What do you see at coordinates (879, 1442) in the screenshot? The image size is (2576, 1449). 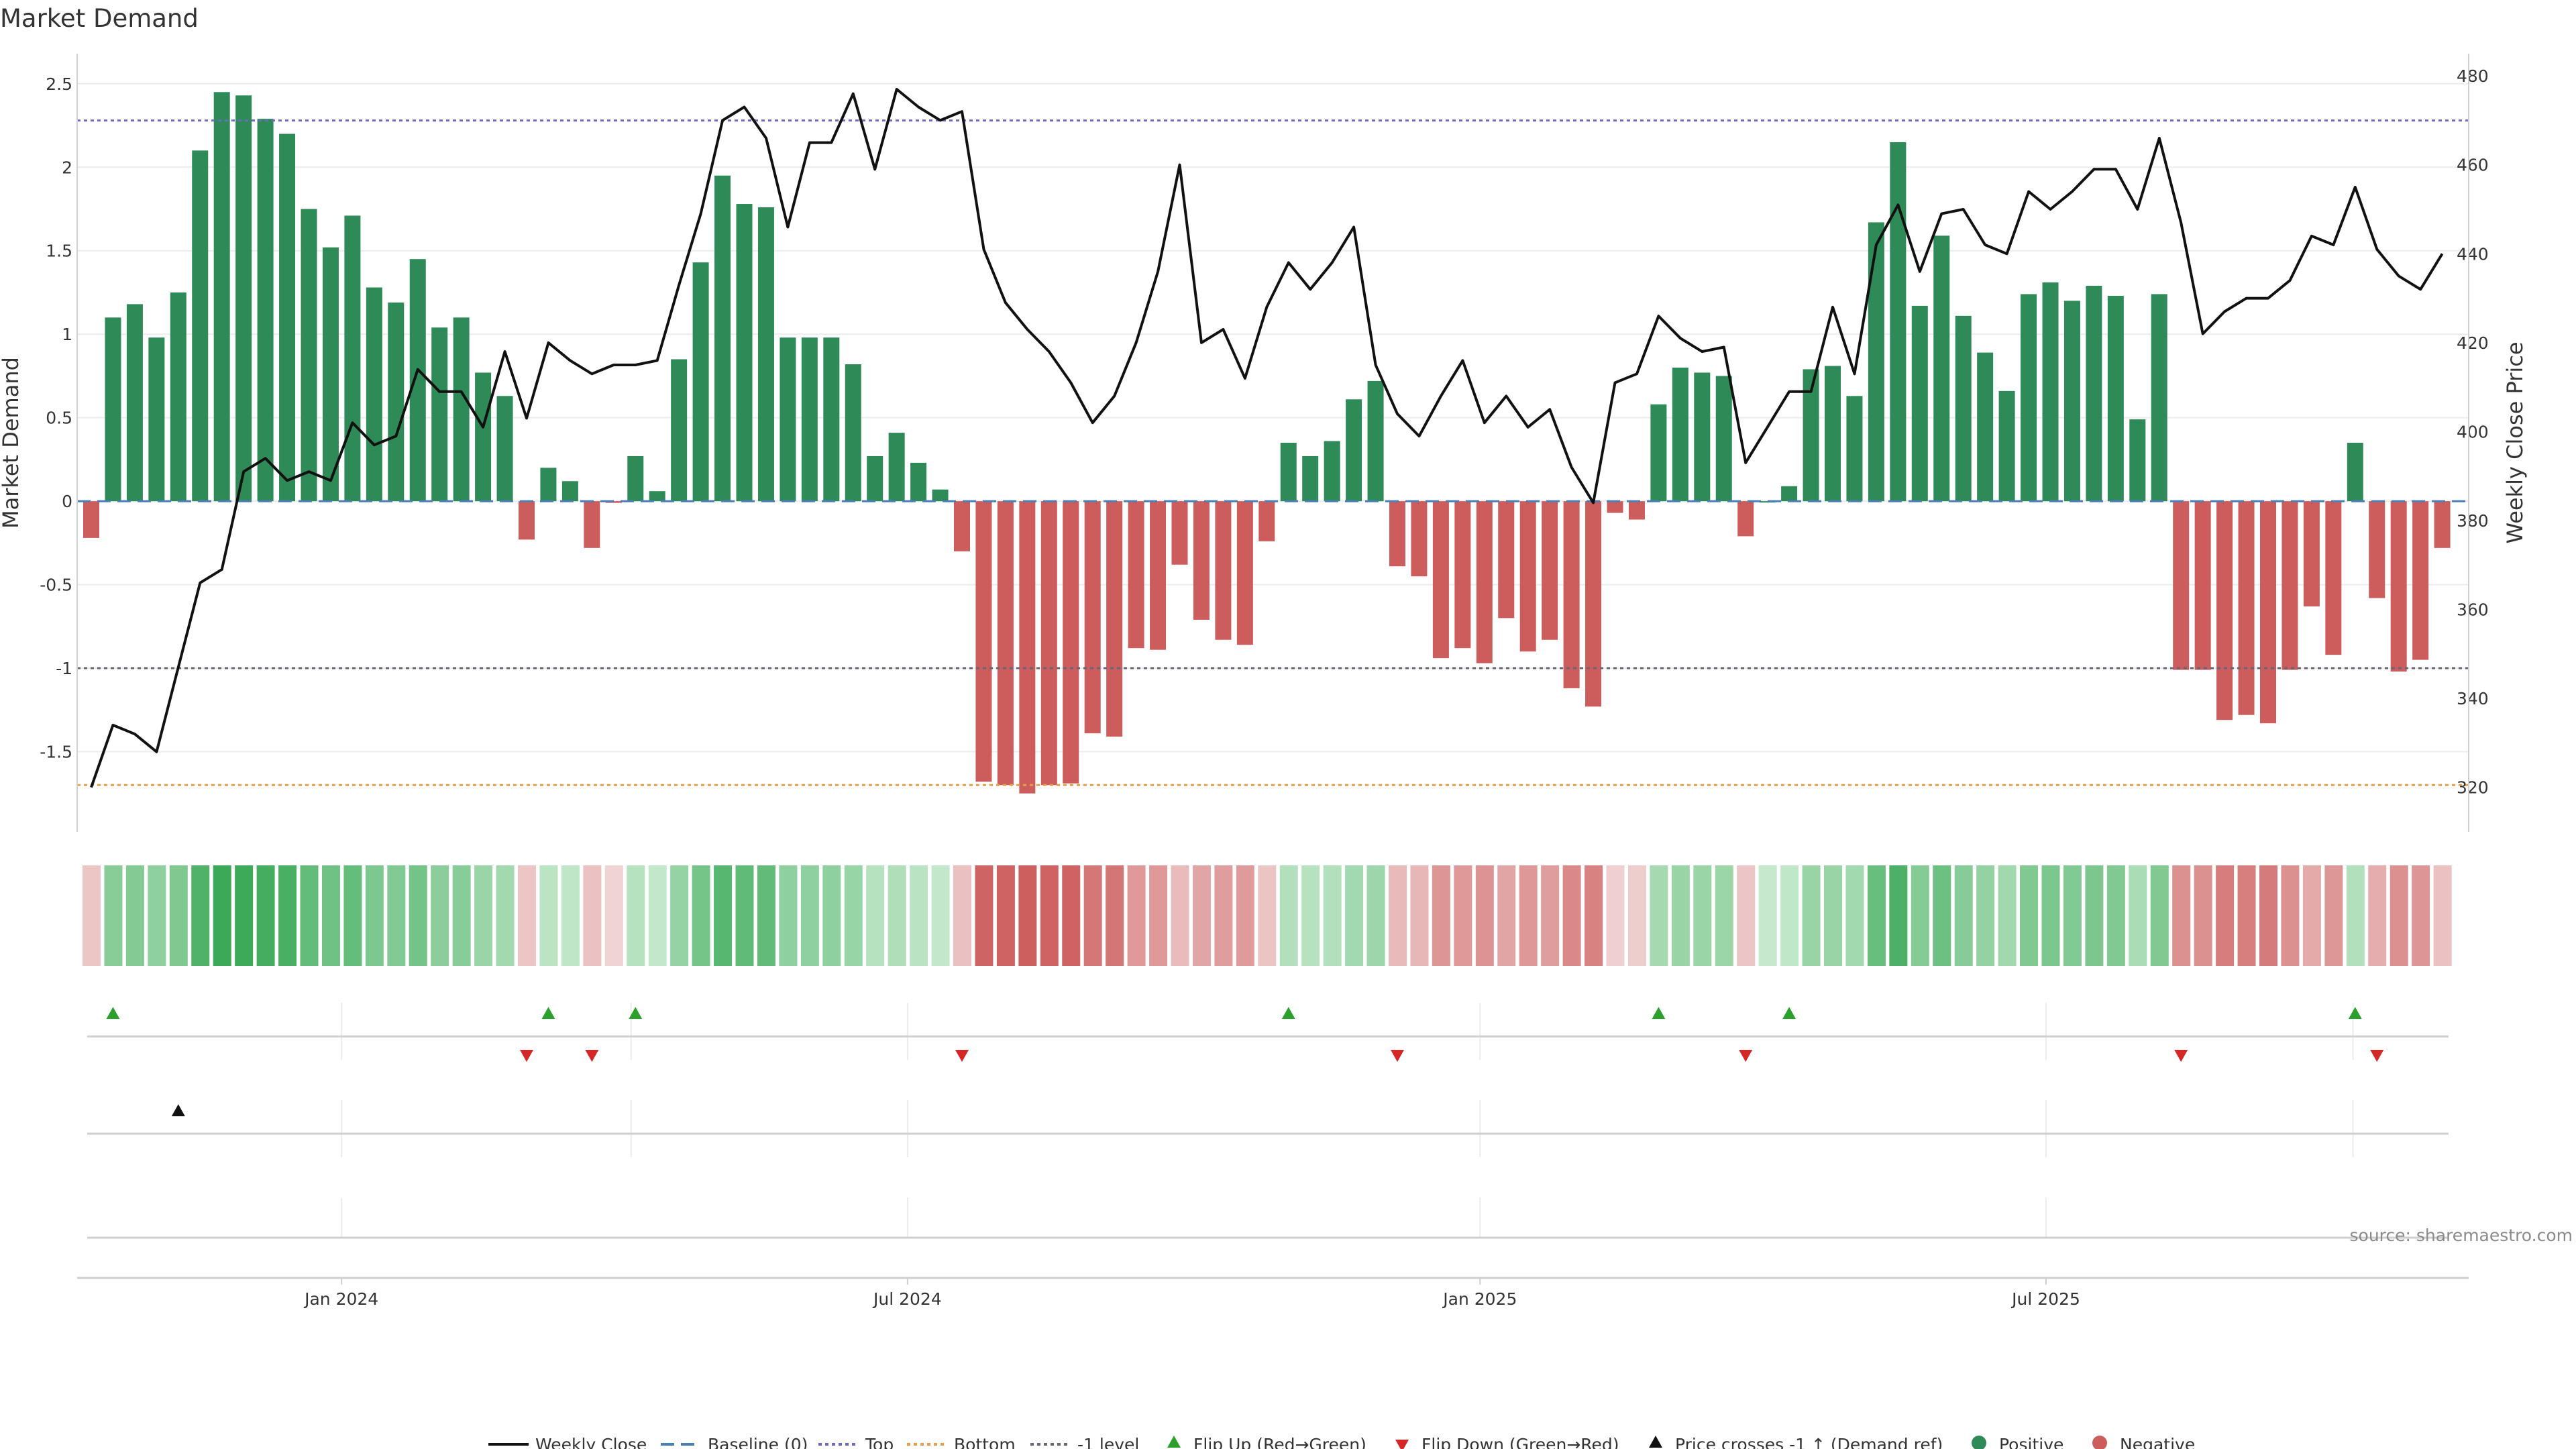 I see `legend-label: Top` at bounding box center [879, 1442].